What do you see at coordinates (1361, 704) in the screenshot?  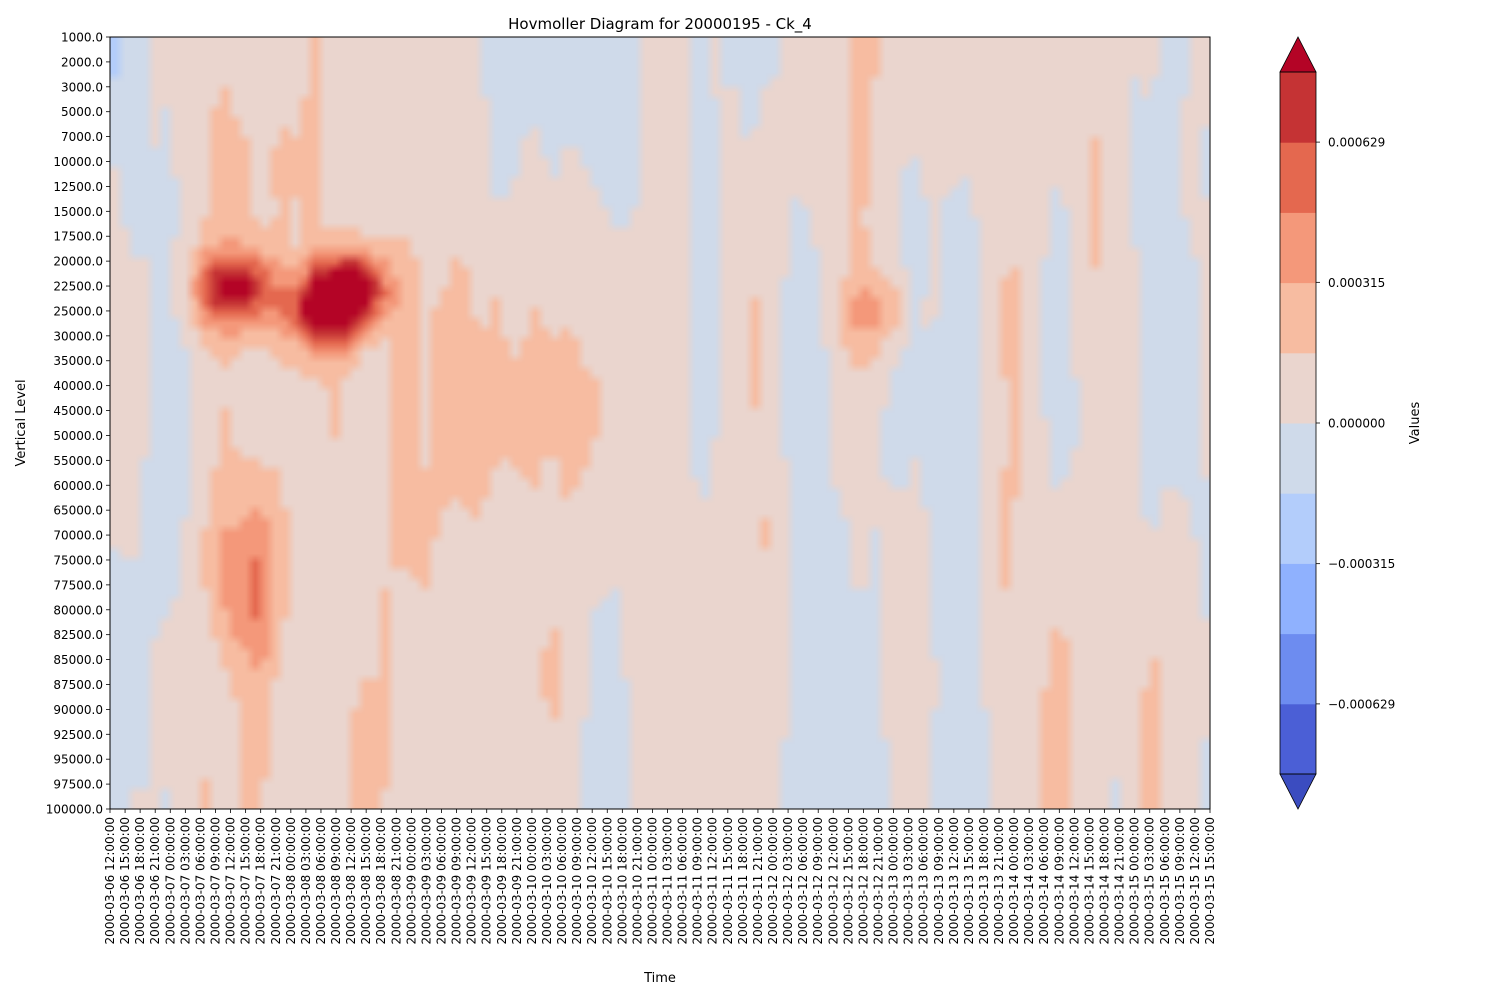 I see `colorbar-tick-label: −0.000629` at bounding box center [1361, 704].